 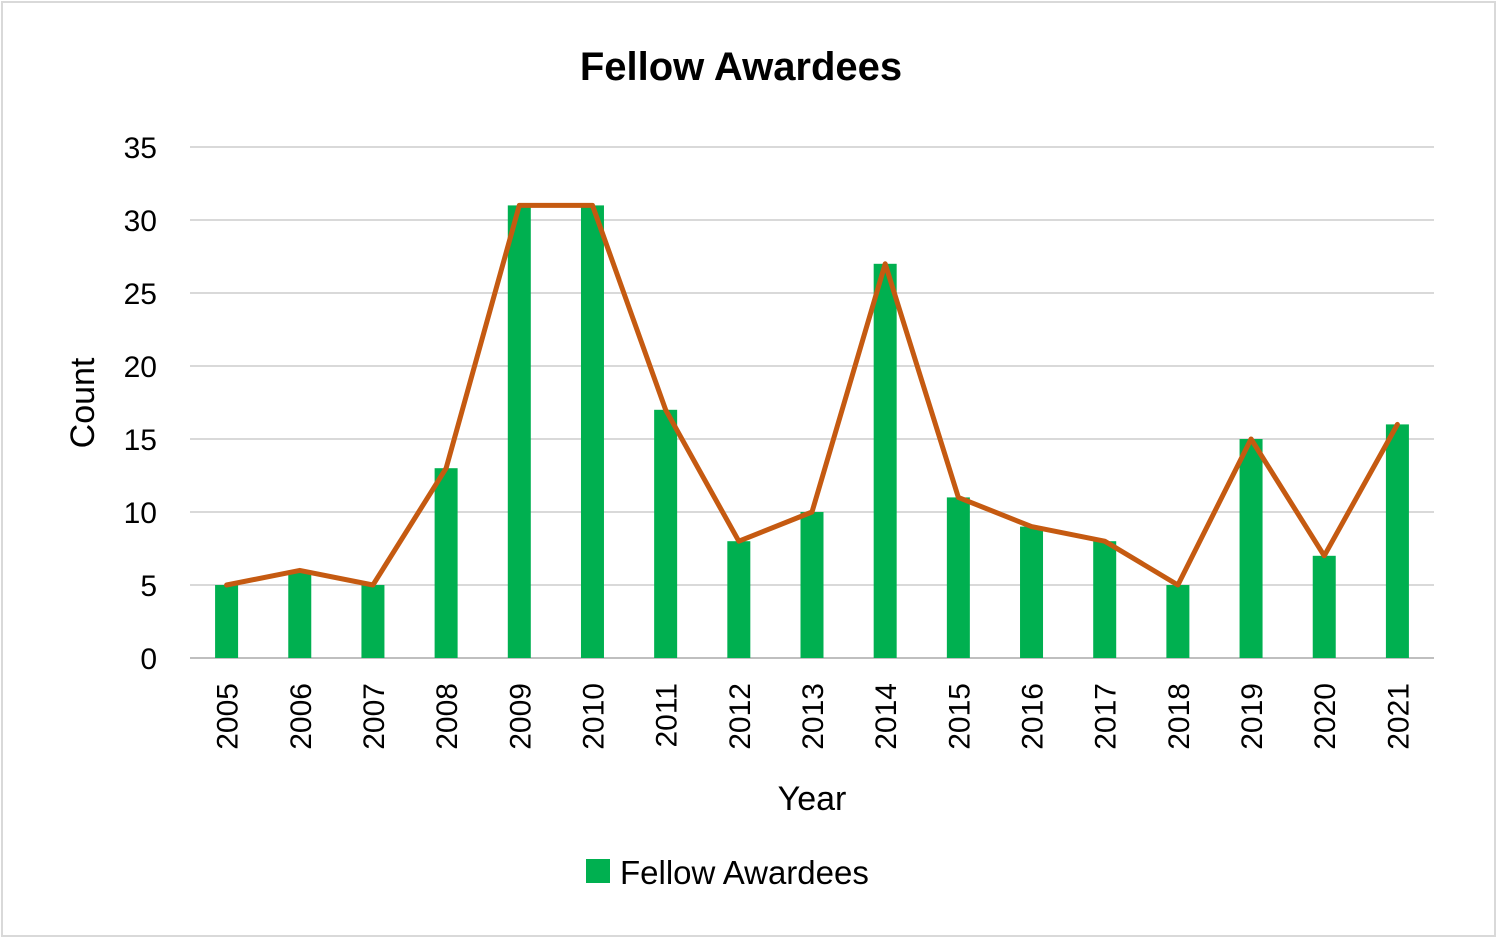 I want to click on x-tick-label: 2013, so click(x=813, y=716).